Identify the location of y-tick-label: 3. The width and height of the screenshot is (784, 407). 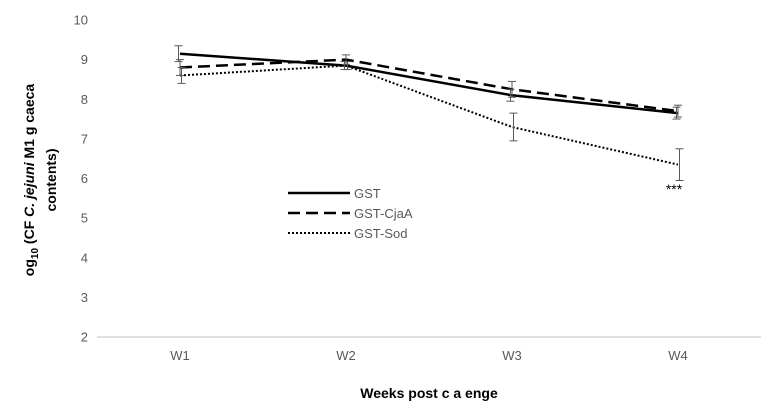
(84, 297).